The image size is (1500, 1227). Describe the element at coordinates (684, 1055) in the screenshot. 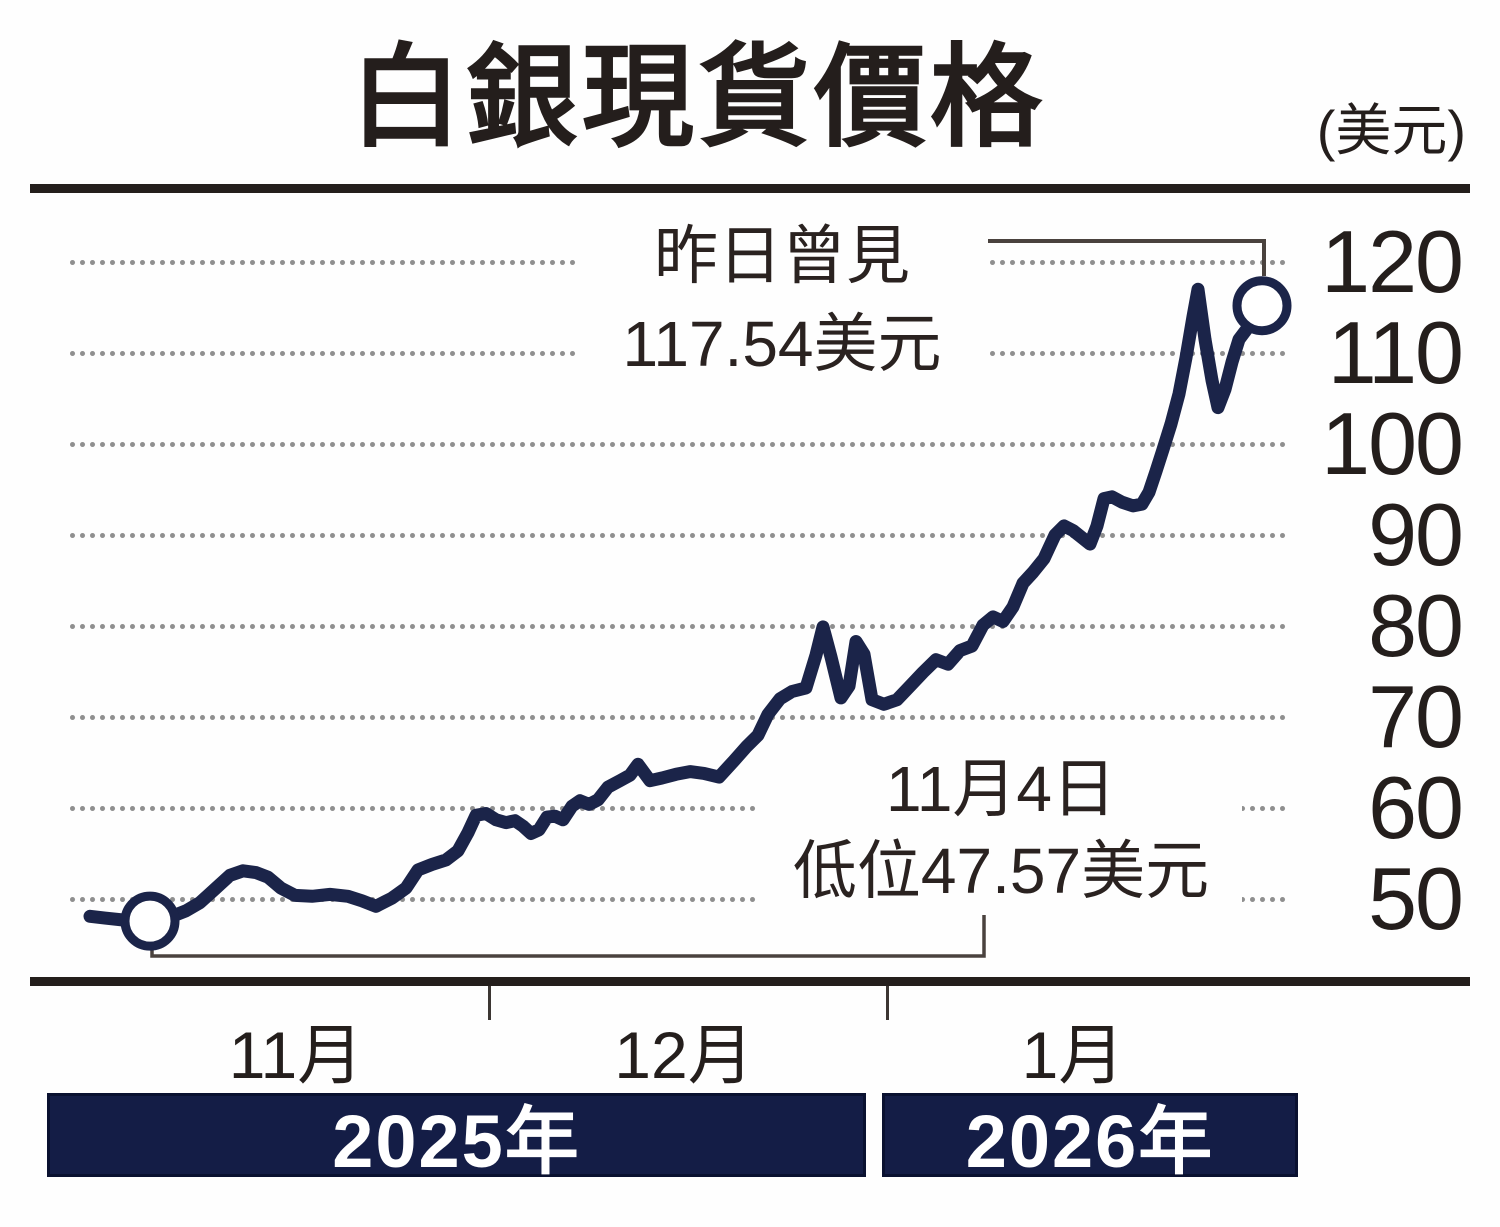

I see `month-label-december: 12月` at that location.